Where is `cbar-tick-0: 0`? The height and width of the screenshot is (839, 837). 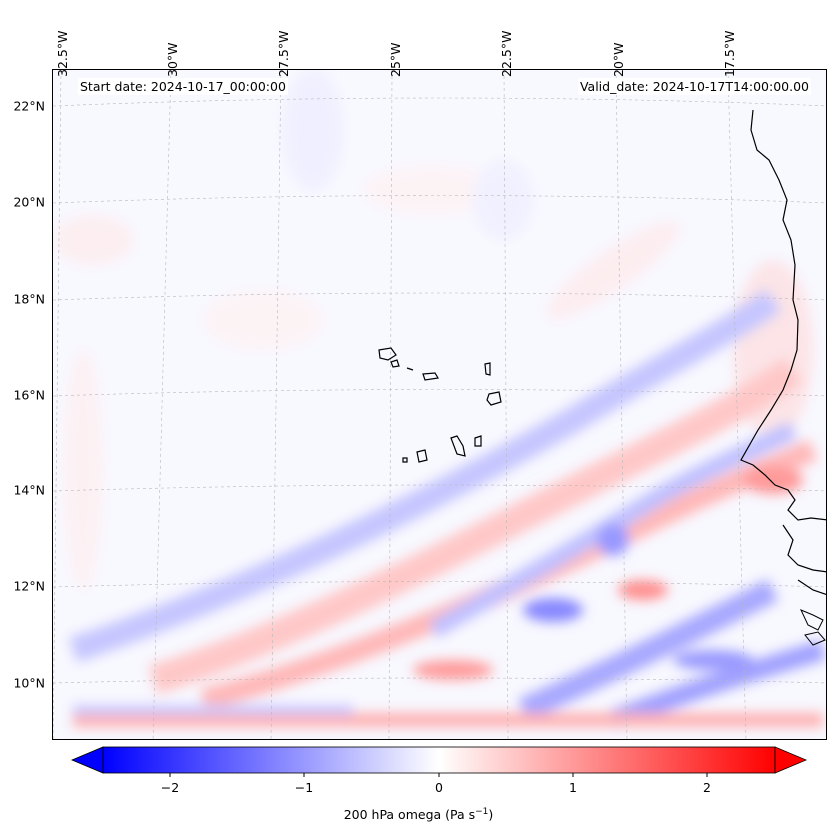 cbar-tick-0: 0 is located at coordinates (439, 787).